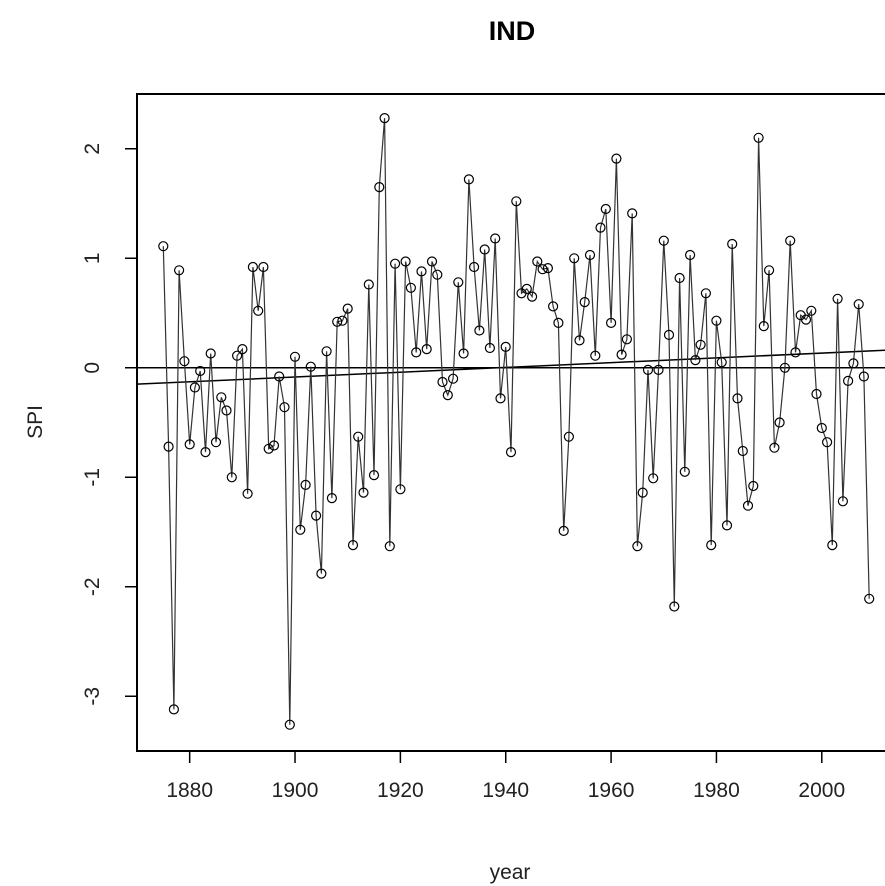 This screenshot has width=885, height=886. Describe the element at coordinates (189, 790) in the screenshot. I see `x-tick-label: 1880` at that location.